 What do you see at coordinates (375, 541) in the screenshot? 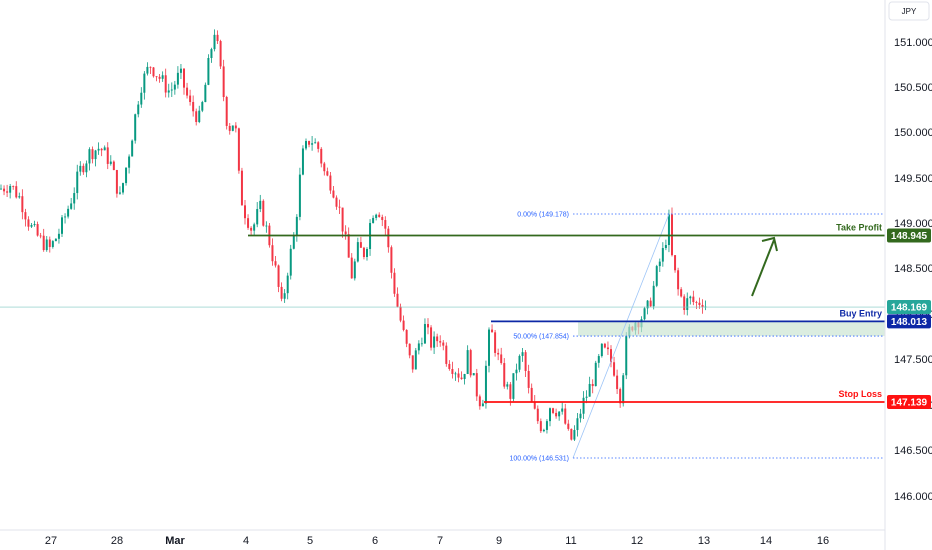
I see `x-tick-label: 6` at bounding box center [375, 541].